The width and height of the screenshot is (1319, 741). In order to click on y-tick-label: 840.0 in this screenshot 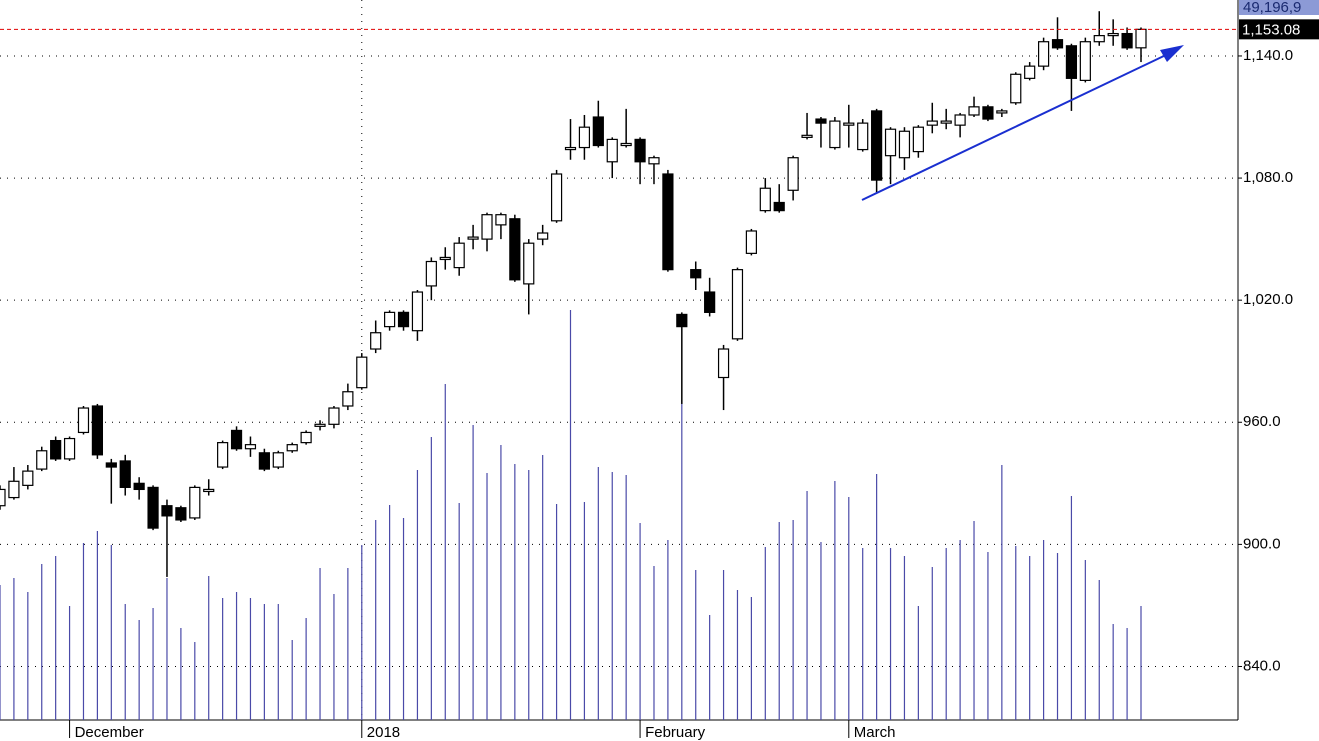, I will do `click(1262, 665)`.